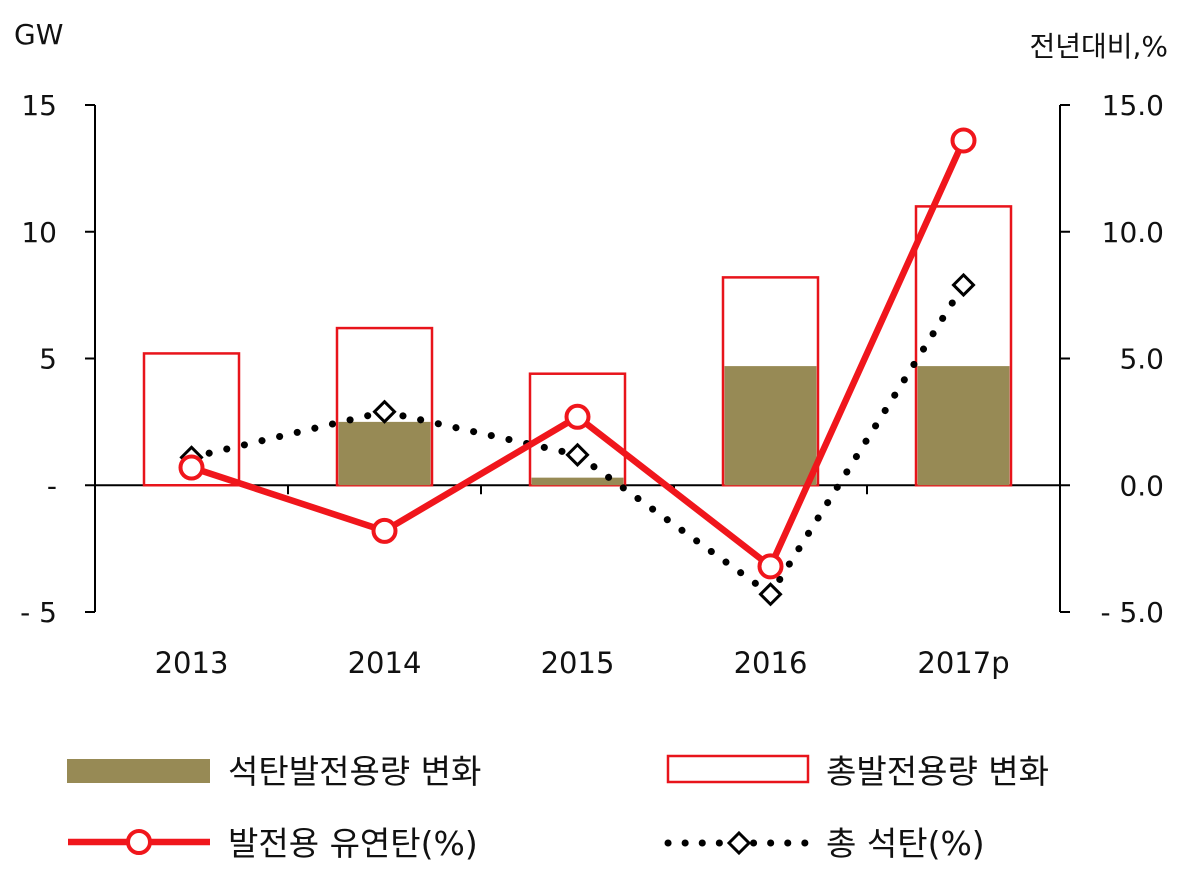  What do you see at coordinates (1141, 359) in the screenshot?
I see `right-axis-tick-label: 5.0` at bounding box center [1141, 359].